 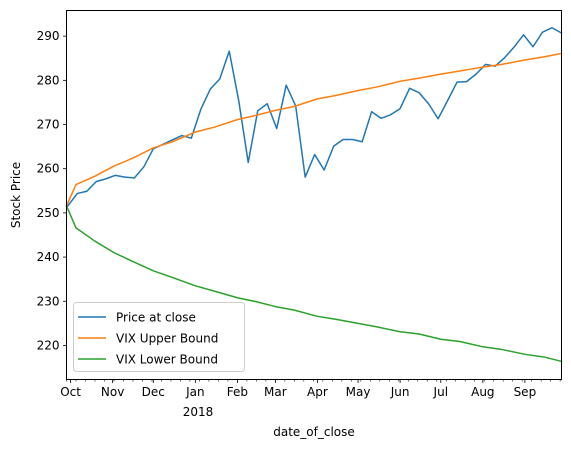 What do you see at coordinates (153, 392) in the screenshot?
I see `x-tick-label: Dec` at bounding box center [153, 392].